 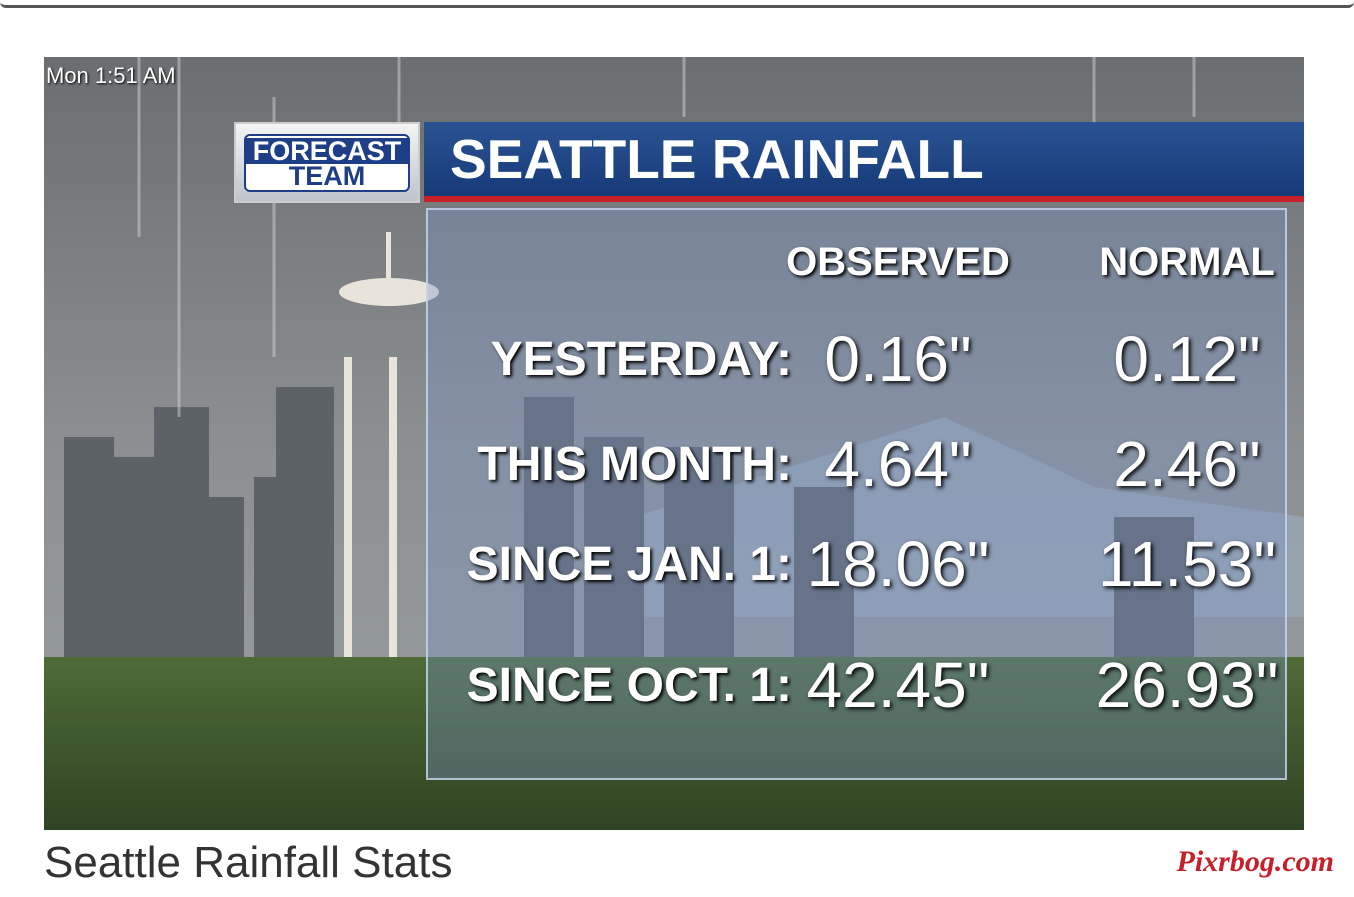 What do you see at coordinates (1255, 861) in the screenshot?
I see `watermark: Pixrbog.com` at bounding box center [1255, 861].